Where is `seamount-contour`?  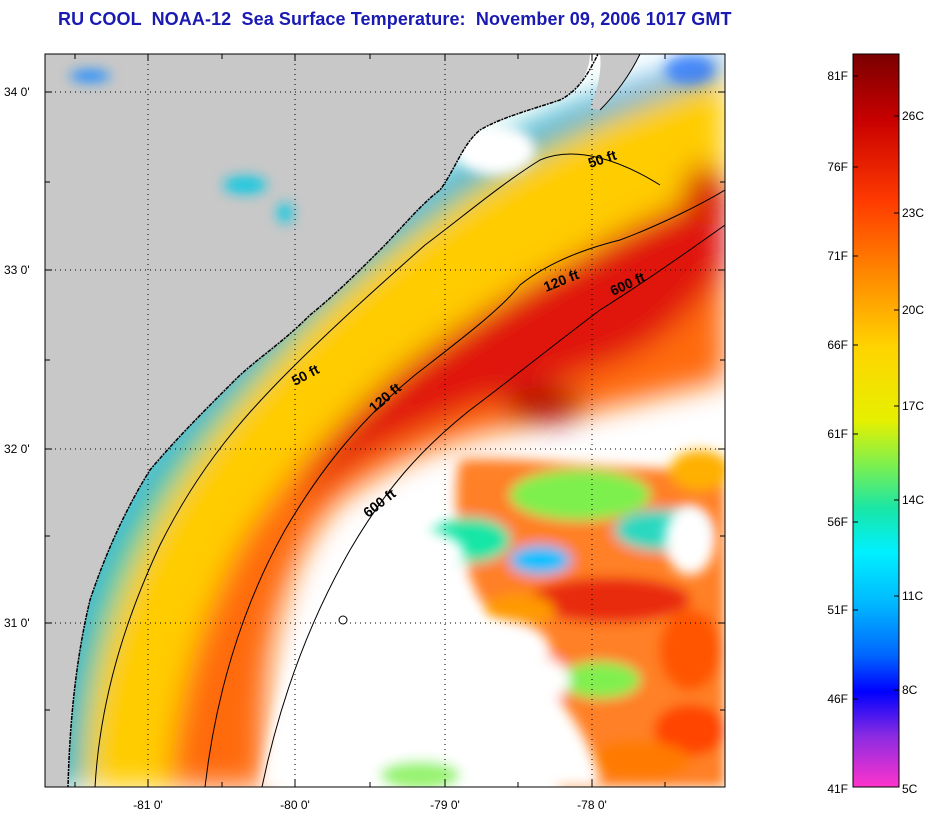
seamount-contour is located at coordinates (343, 620).